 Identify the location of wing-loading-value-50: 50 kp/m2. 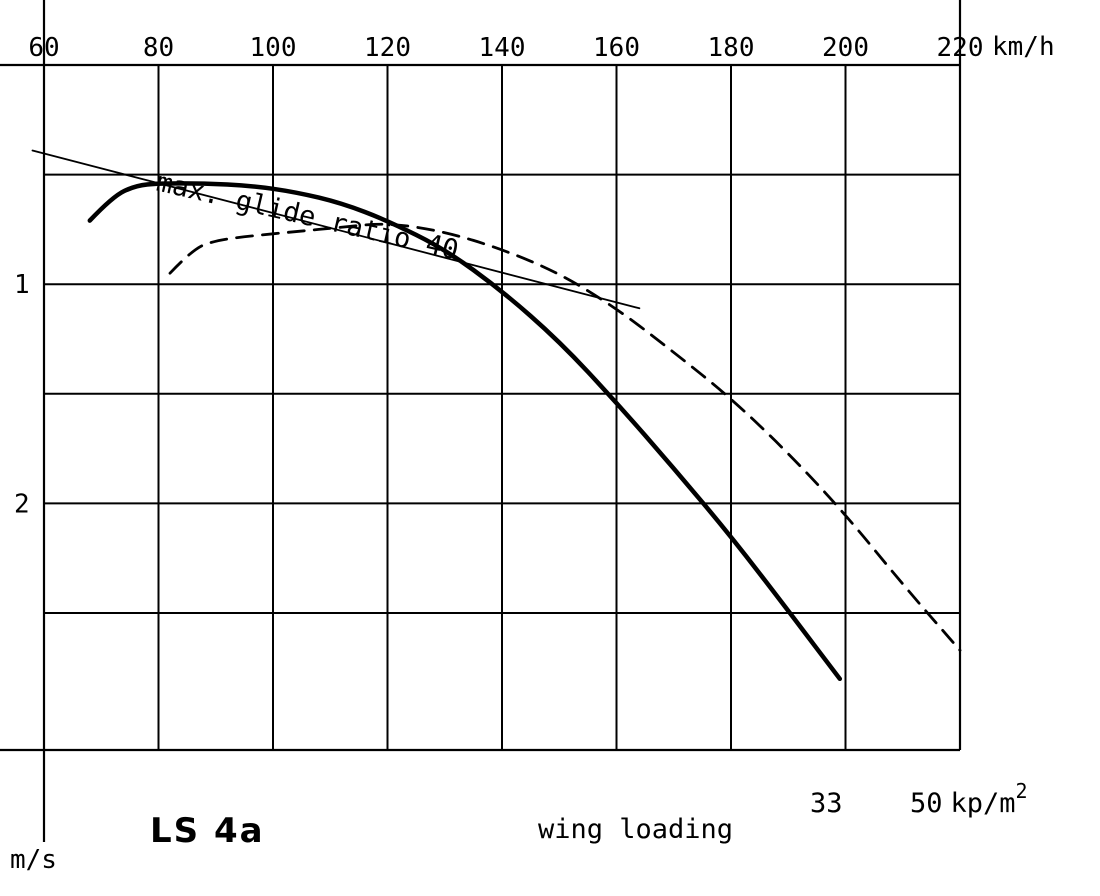
(969, 799).